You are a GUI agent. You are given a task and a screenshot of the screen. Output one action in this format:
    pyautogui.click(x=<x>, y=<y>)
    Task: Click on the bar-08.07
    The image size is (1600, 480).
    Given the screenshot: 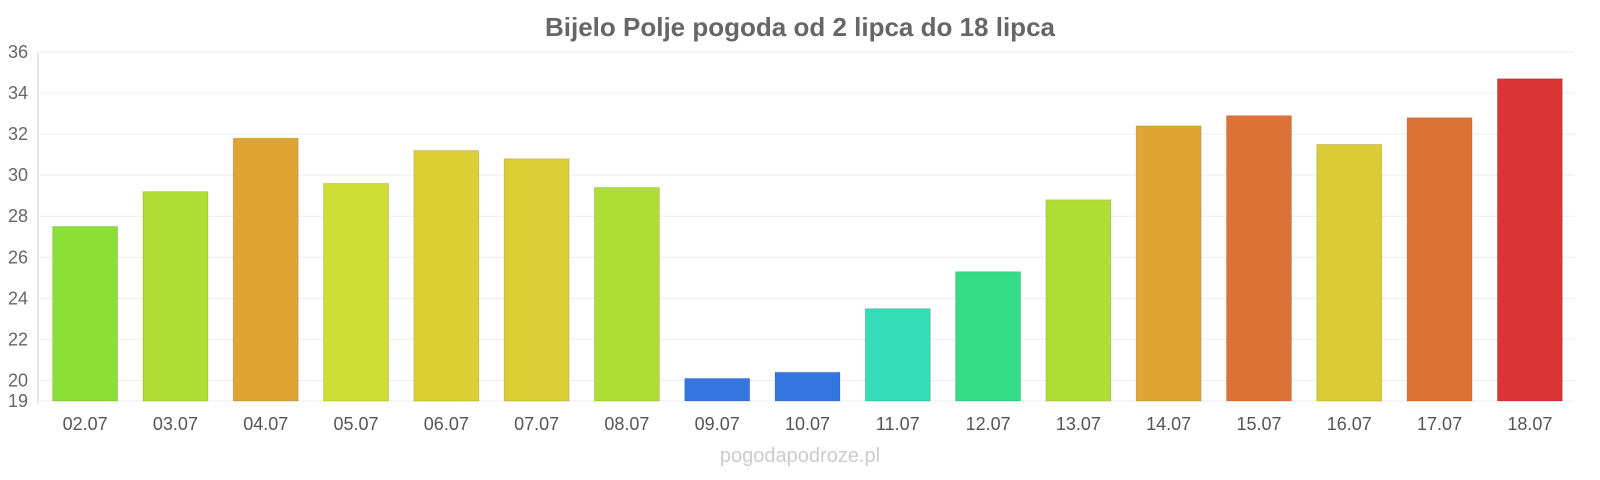 What is the action you would take?
    pyautogui.click(x=626, y=294)
    